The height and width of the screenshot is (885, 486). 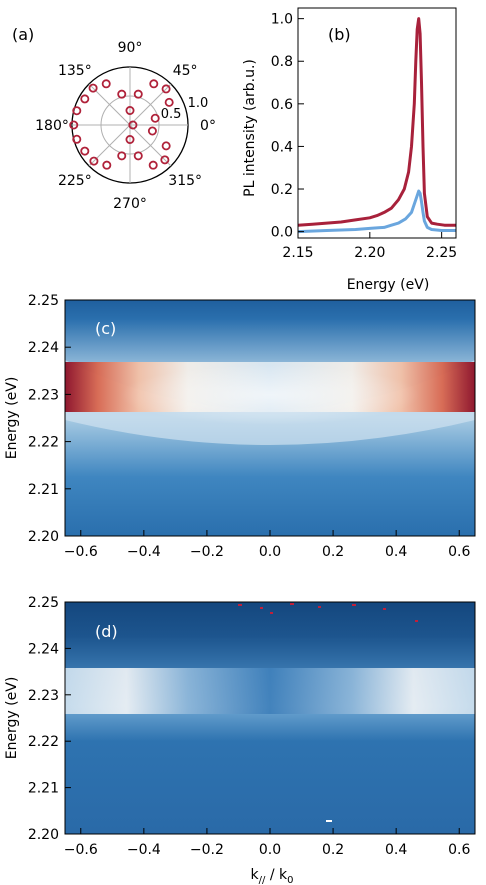 What do you see at coordinates (43, 742) in the screenshot?
I see `d-y-tick-label: 2.22` at bounding box center [43, 742].